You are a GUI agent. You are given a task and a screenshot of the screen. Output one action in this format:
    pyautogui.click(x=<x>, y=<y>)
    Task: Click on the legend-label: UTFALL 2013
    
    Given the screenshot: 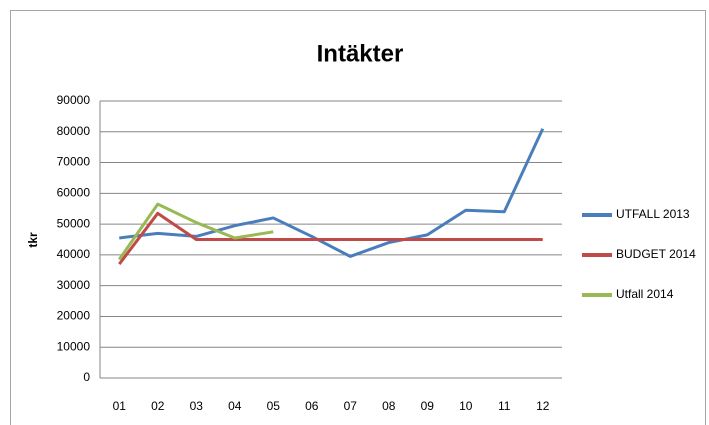 What is the action you would take?
    pyautogui.click(x=653, y=214)
    